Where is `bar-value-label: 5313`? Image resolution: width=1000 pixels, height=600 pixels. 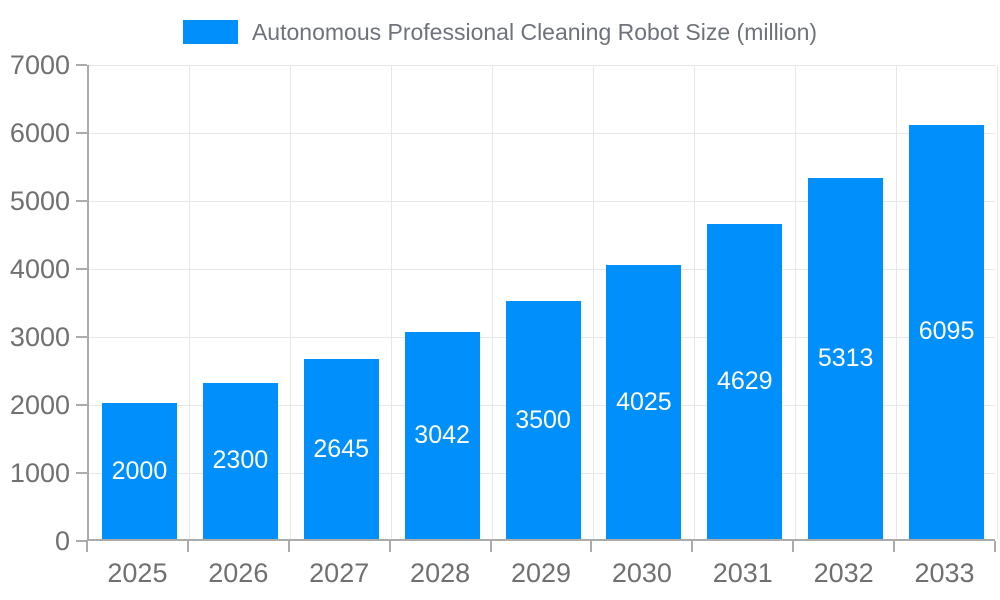 bar-value-label: 5313 is located at coordinates (845, 357).